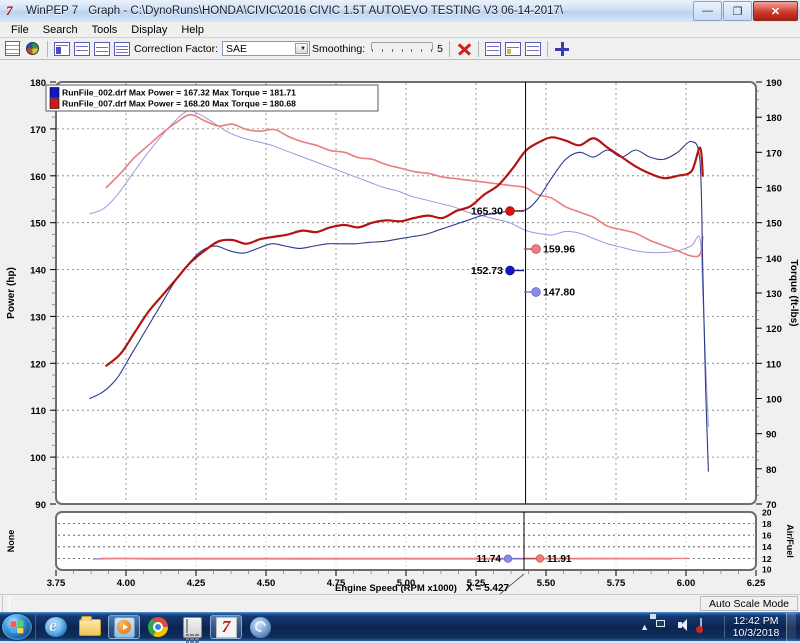 The image size is (800, 643). Describe the element at coordinates (532, 48) in the screenshot. I see `export-graph-button` at that location.